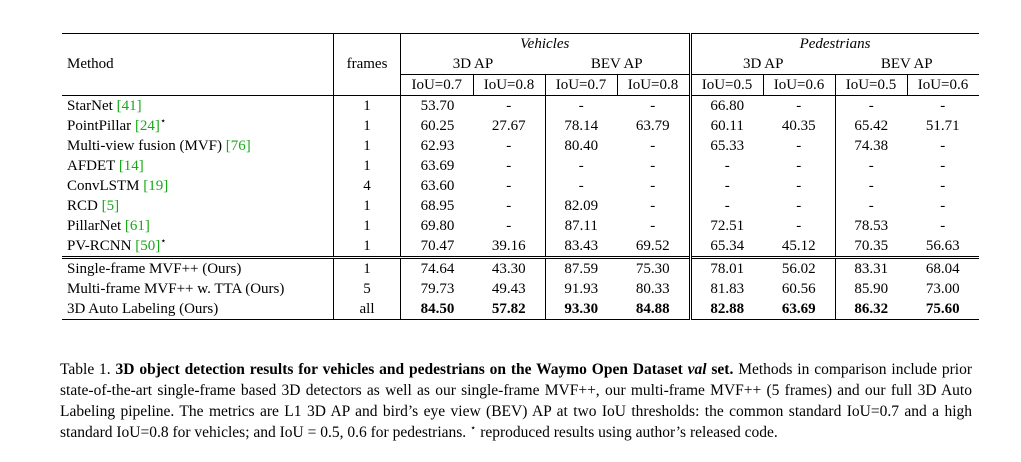 Image resolution: width=1021 pixels, height=462 pixels. I want to click on vehicles-3d-ap-header: 3D AP, so click(472, 64).